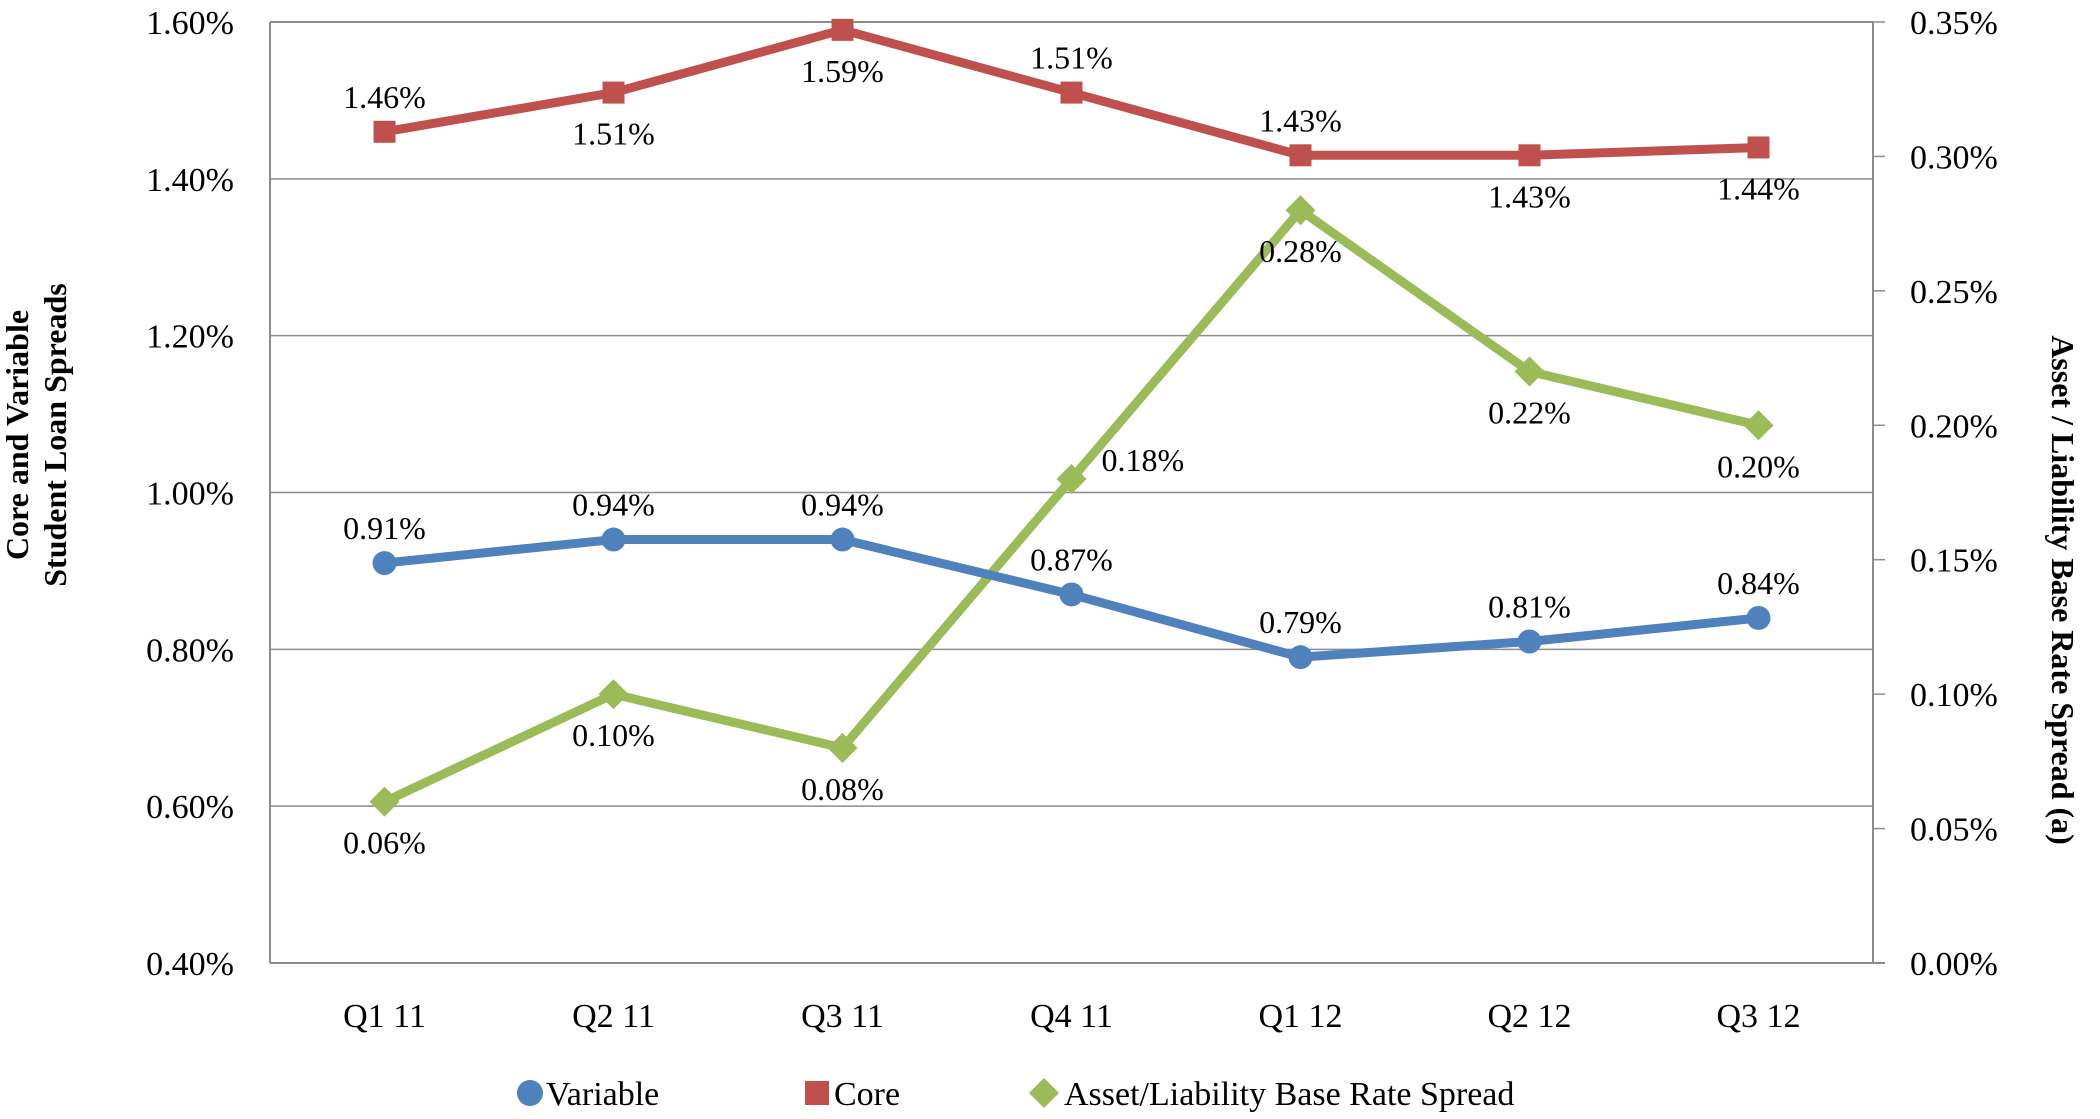 The width and height of the screenshot is (2100, 1119). What do you see at coordinates (602, 1094) in the screenshot?
I see `legend-label-variable: Variable` at bounding box center [602, 1094].